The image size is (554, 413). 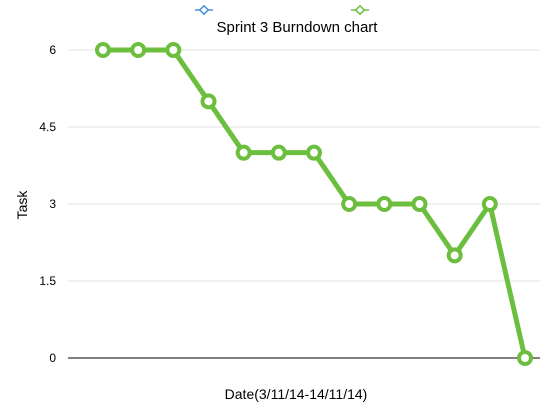 What do you see at coordinates (282, 10) in the screenshot?
I see `legend` at bounding box center [282, 10].